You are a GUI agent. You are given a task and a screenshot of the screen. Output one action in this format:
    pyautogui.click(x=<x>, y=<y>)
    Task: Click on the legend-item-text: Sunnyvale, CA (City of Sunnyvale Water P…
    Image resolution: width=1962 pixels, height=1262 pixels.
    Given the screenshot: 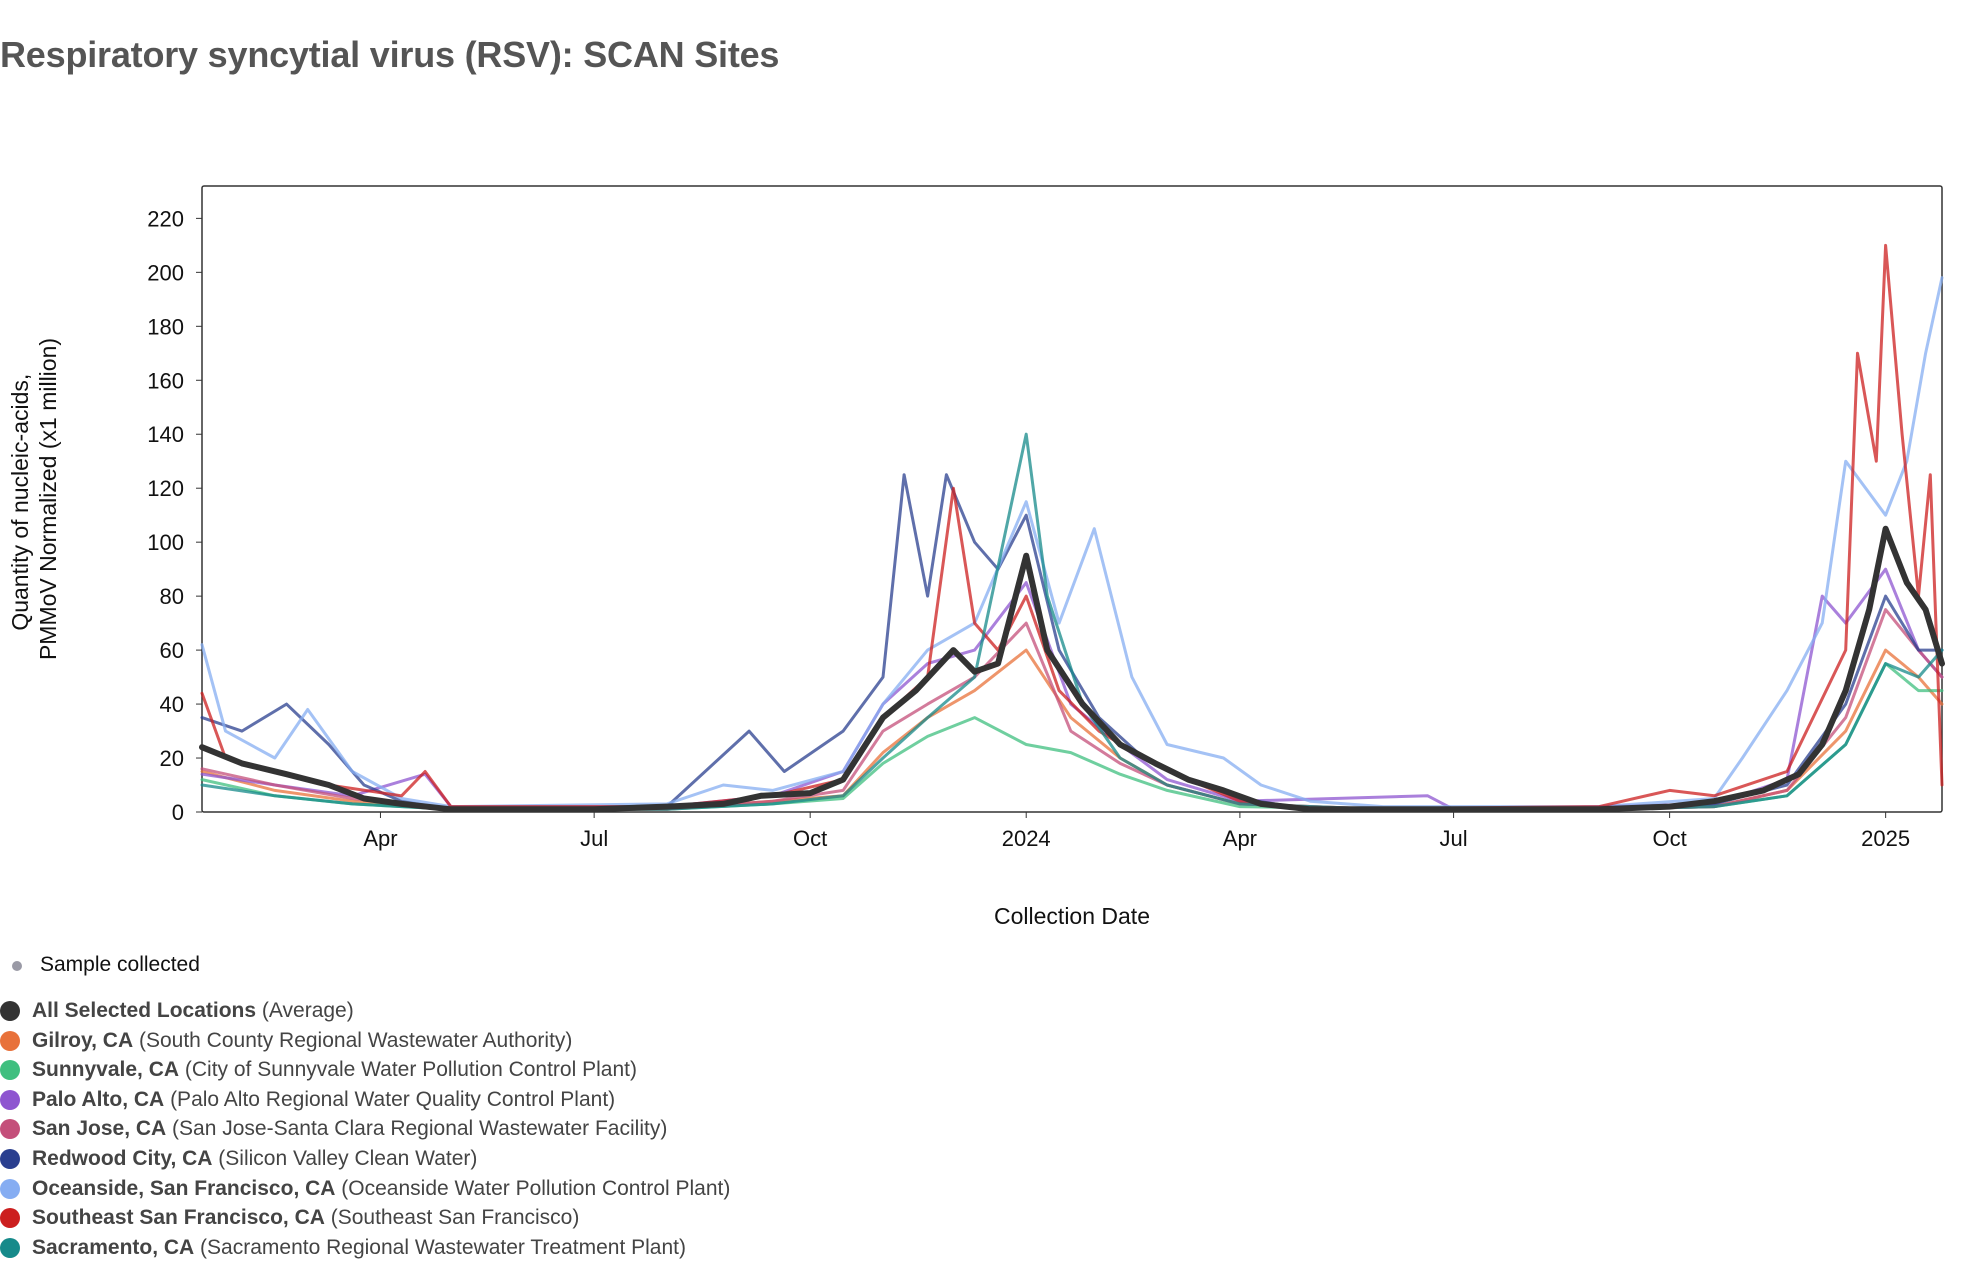 What is the action you would take?
    pyautogui.click(x=334, y=1070)
    